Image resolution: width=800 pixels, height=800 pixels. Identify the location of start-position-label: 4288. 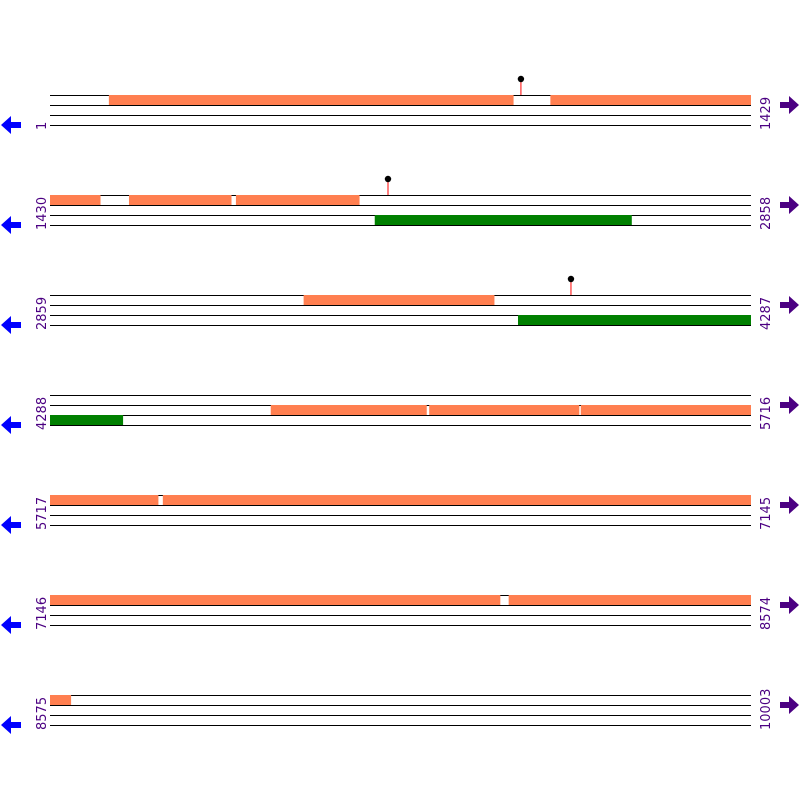
(42, 413).